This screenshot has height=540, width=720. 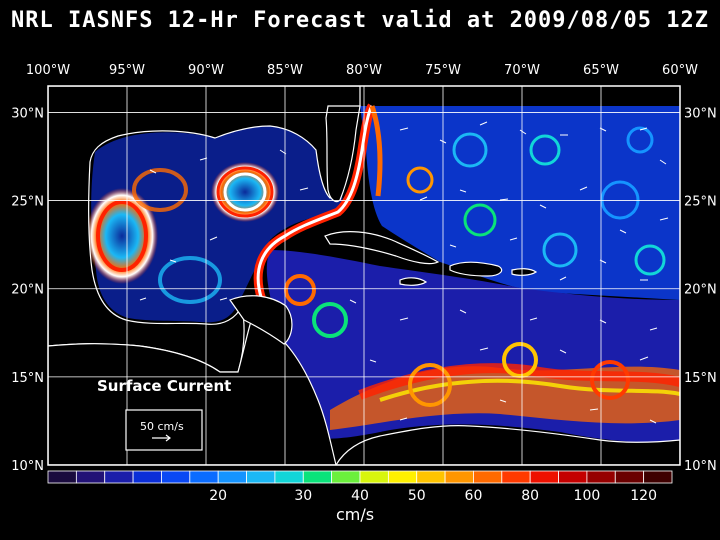 What do you see at coordinates (217, 223) in the screenshot?
I see `gulf-of-mexico-field` at bounding box center [217, 223].